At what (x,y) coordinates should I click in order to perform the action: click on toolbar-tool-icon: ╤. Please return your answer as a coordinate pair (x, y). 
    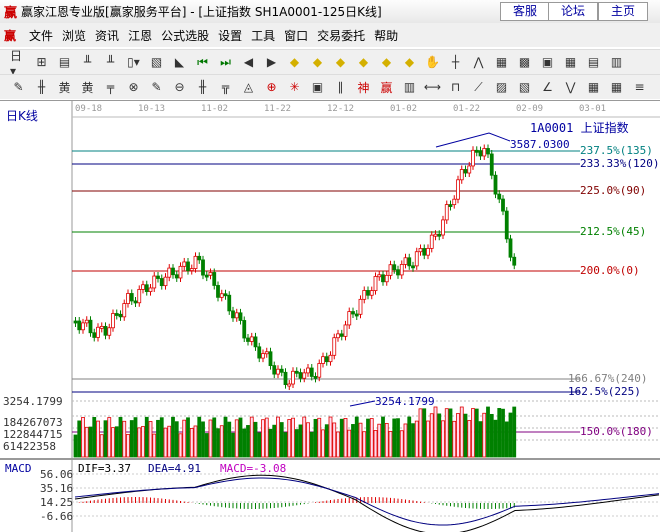
    Looking at the image, I should click on (110, 87).